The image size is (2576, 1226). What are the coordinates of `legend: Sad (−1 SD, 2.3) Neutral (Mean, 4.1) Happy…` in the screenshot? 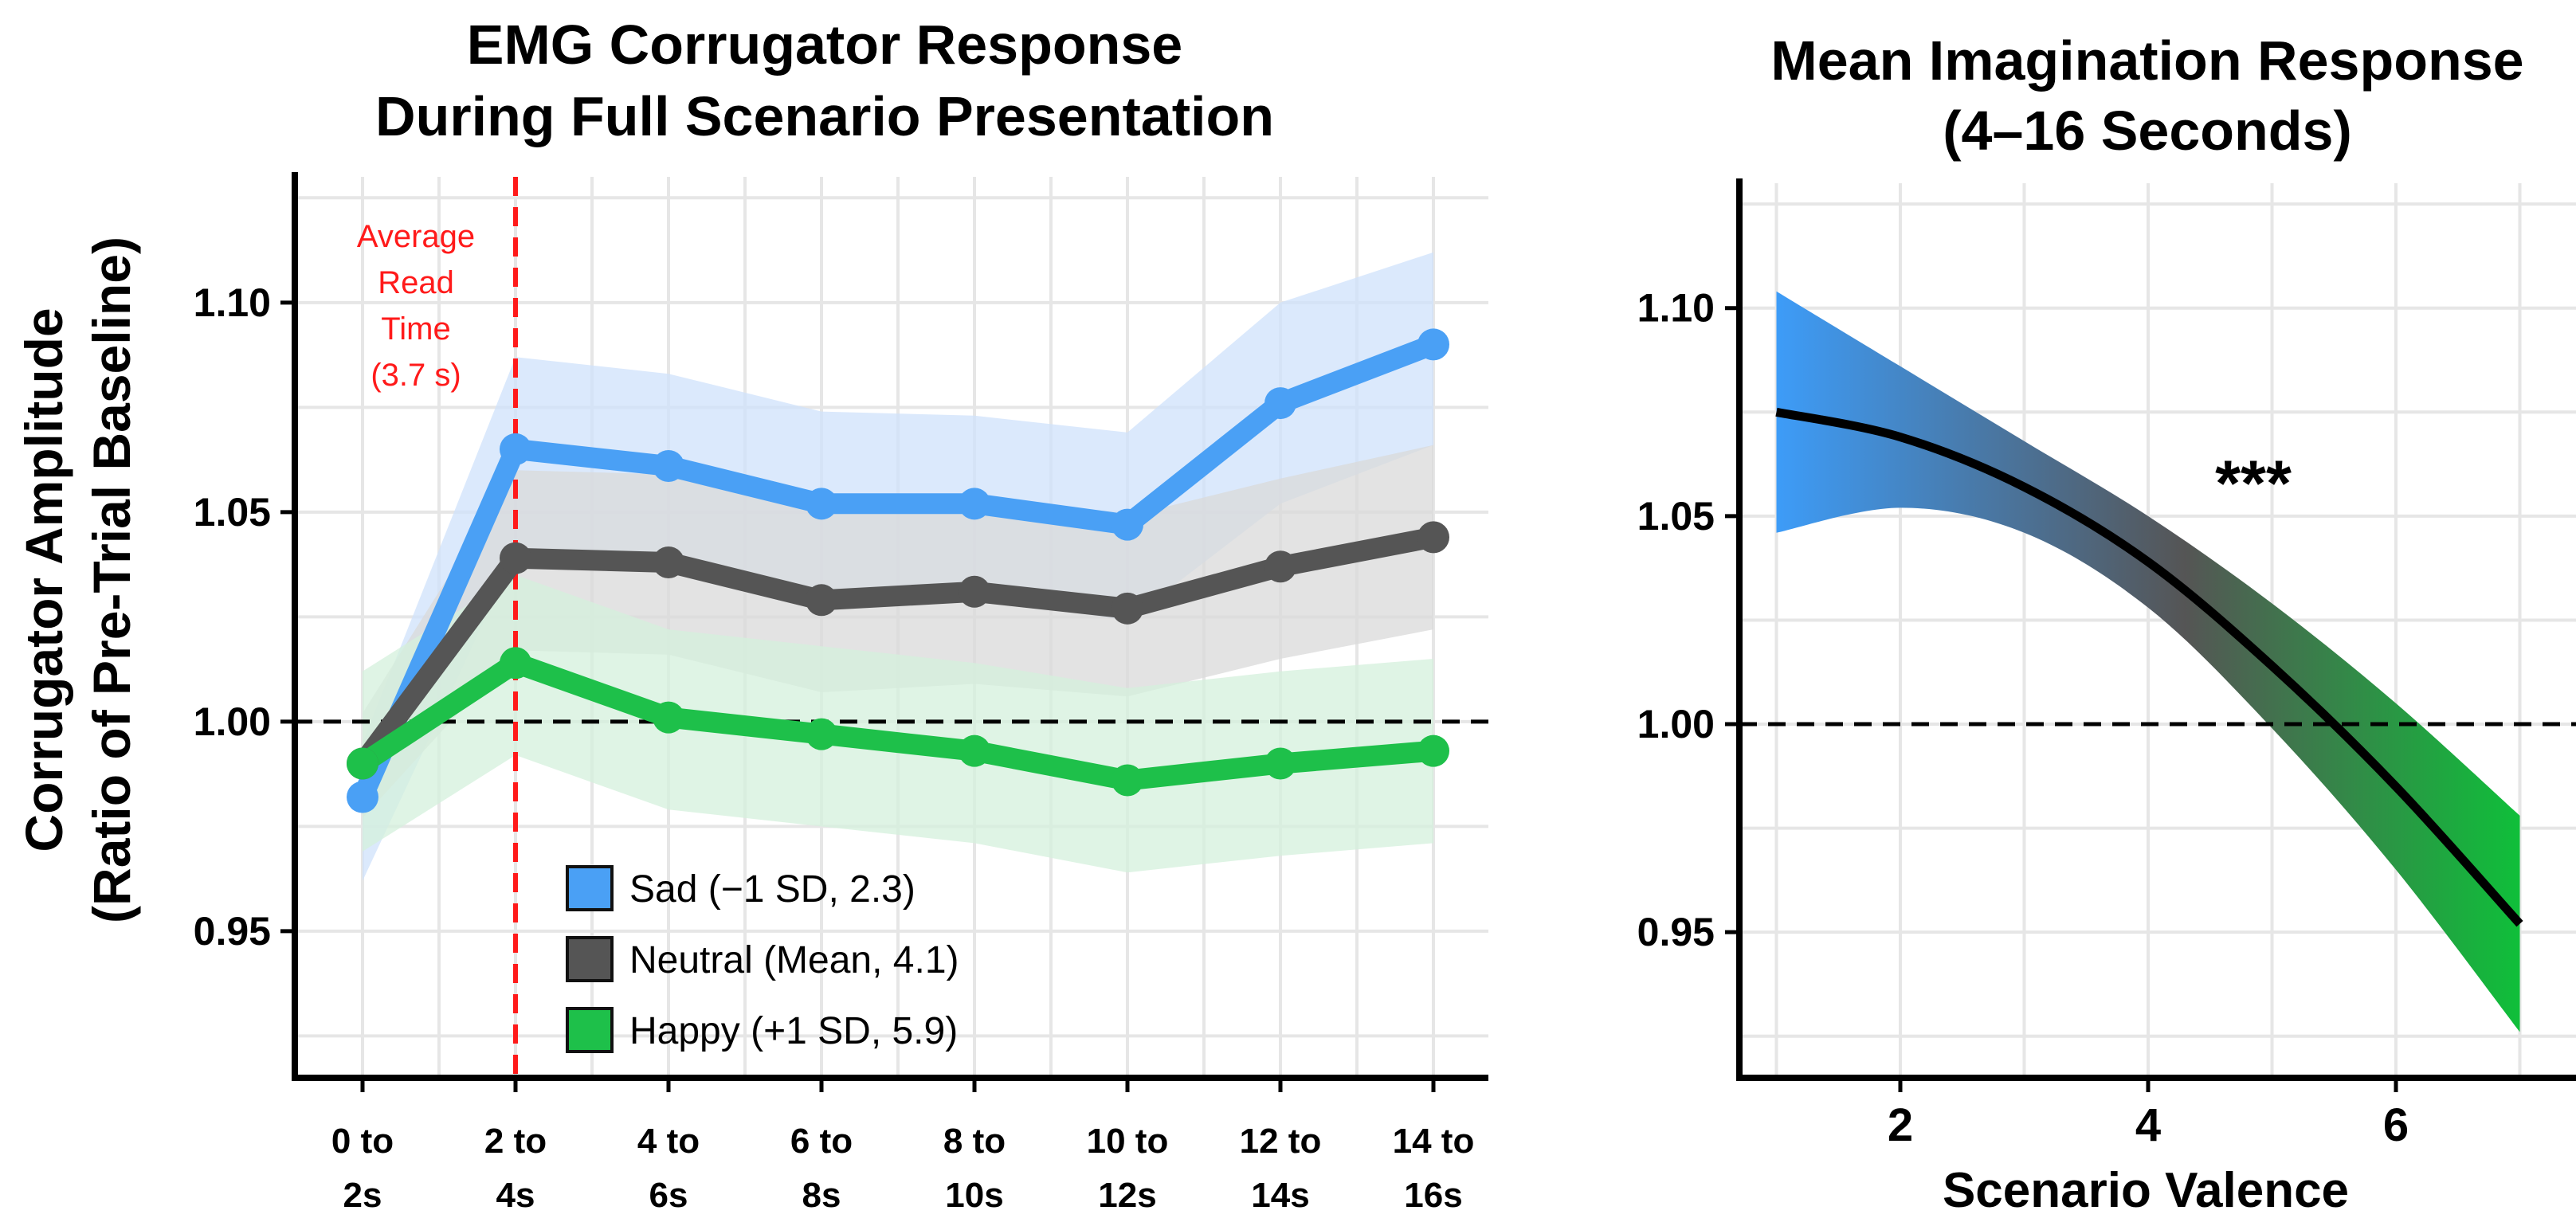 It's located at (763, 959).